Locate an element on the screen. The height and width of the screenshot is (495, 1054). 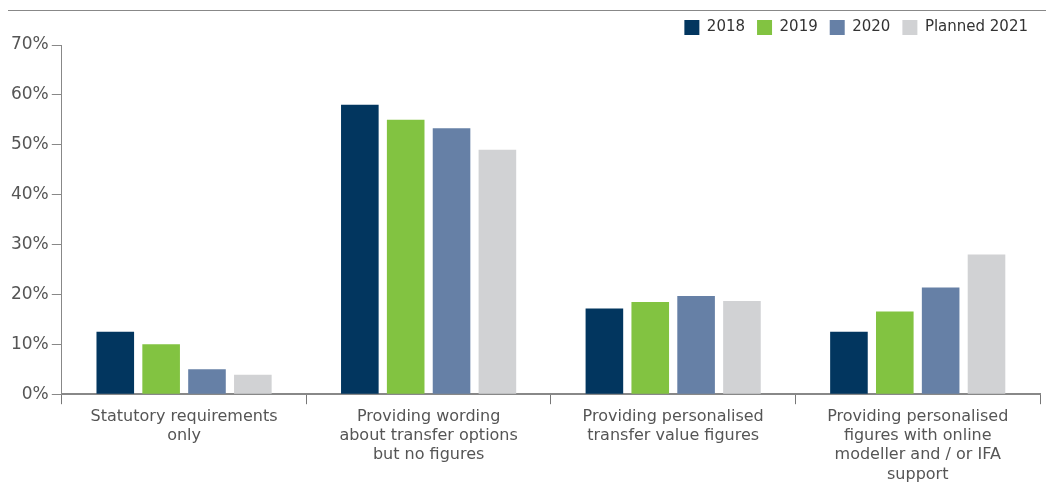
y-tick-label: 60% is located at coordinates (29, 93).